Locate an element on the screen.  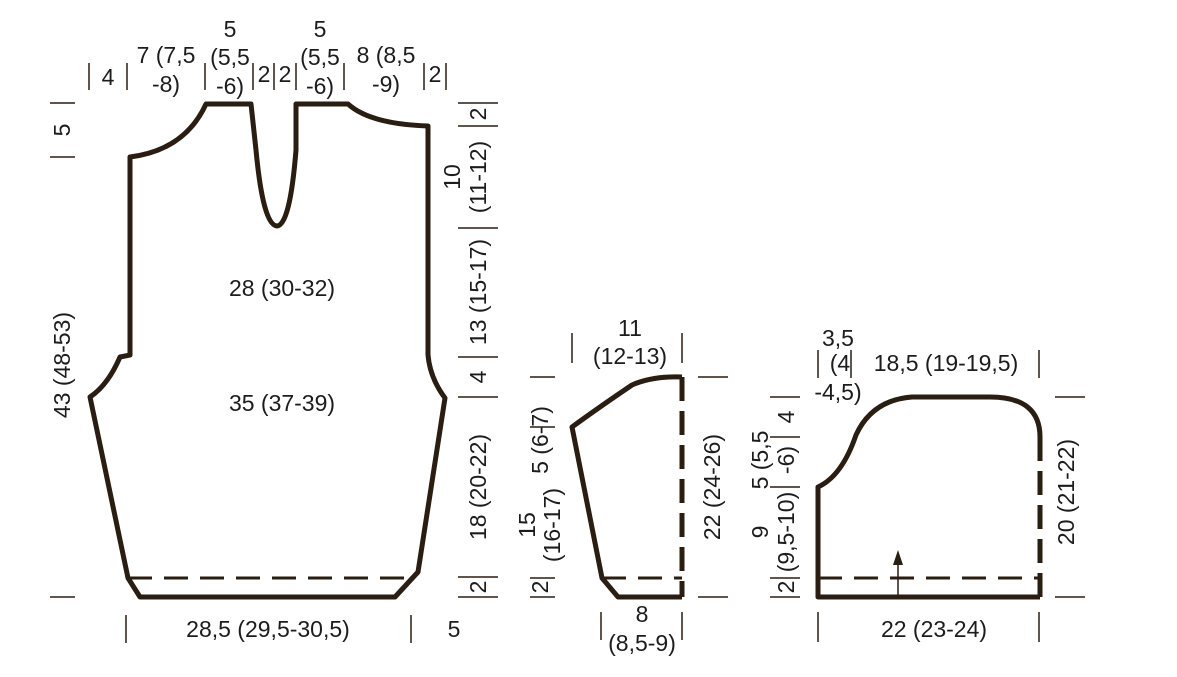
body-border-label: 5 is located at coordinates (454, 629).